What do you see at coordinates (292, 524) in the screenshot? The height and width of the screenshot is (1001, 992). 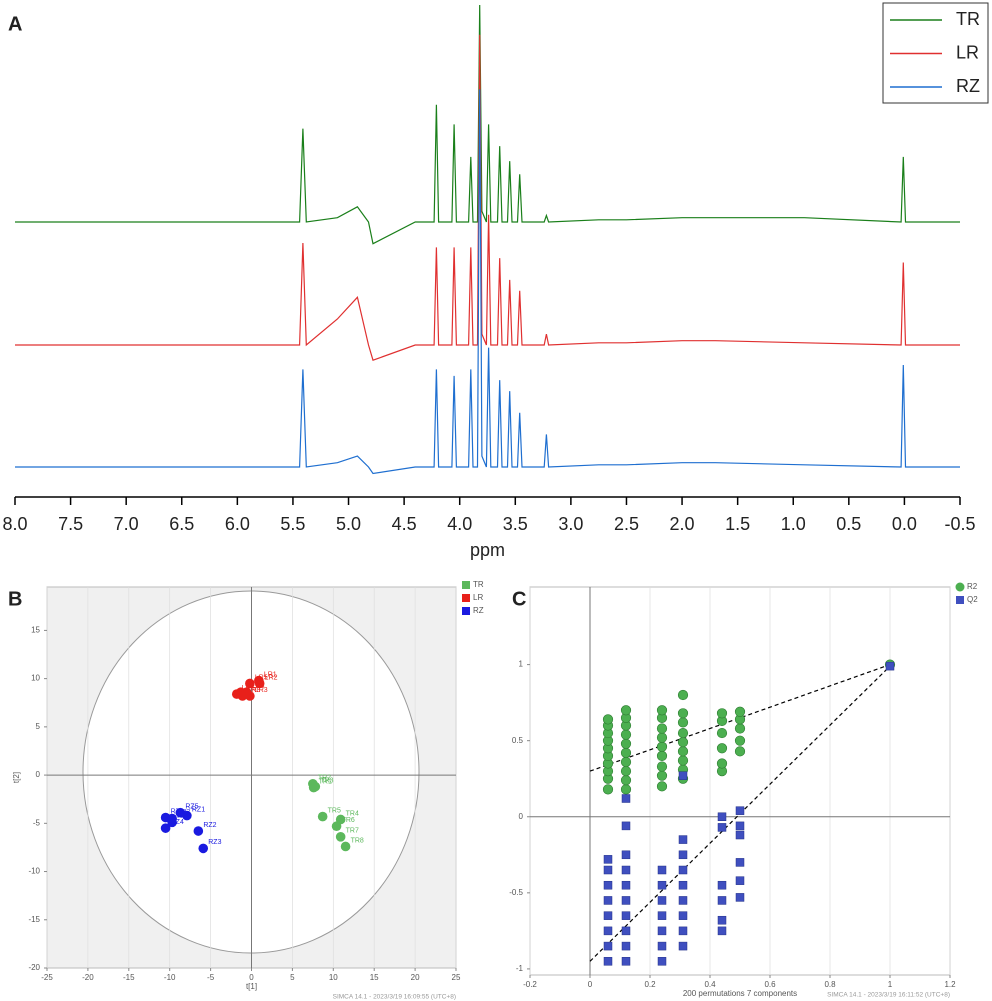 I see `x-tick-label: 5.5` at bounding box center [292, 524].